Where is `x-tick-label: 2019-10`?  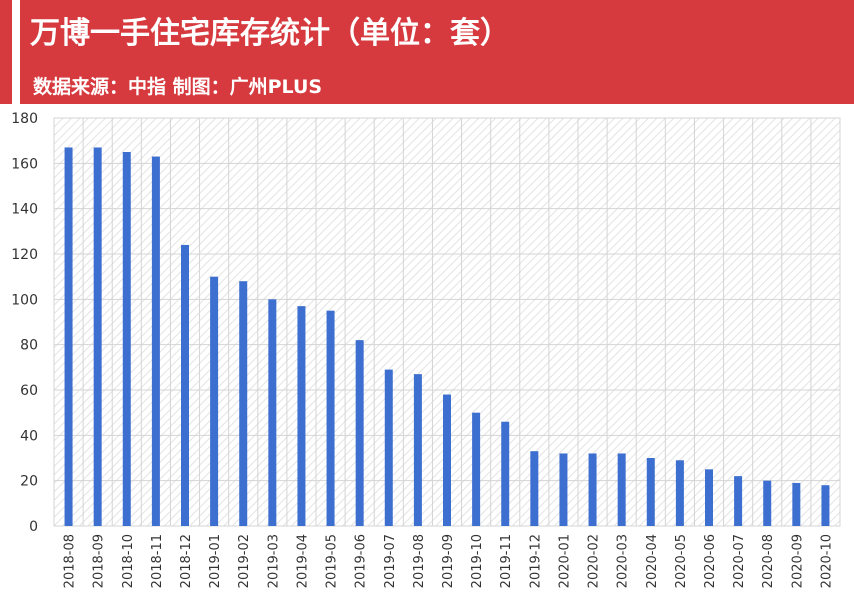 x-tick-label: 2019-10 is located at coordinates (477, 561).